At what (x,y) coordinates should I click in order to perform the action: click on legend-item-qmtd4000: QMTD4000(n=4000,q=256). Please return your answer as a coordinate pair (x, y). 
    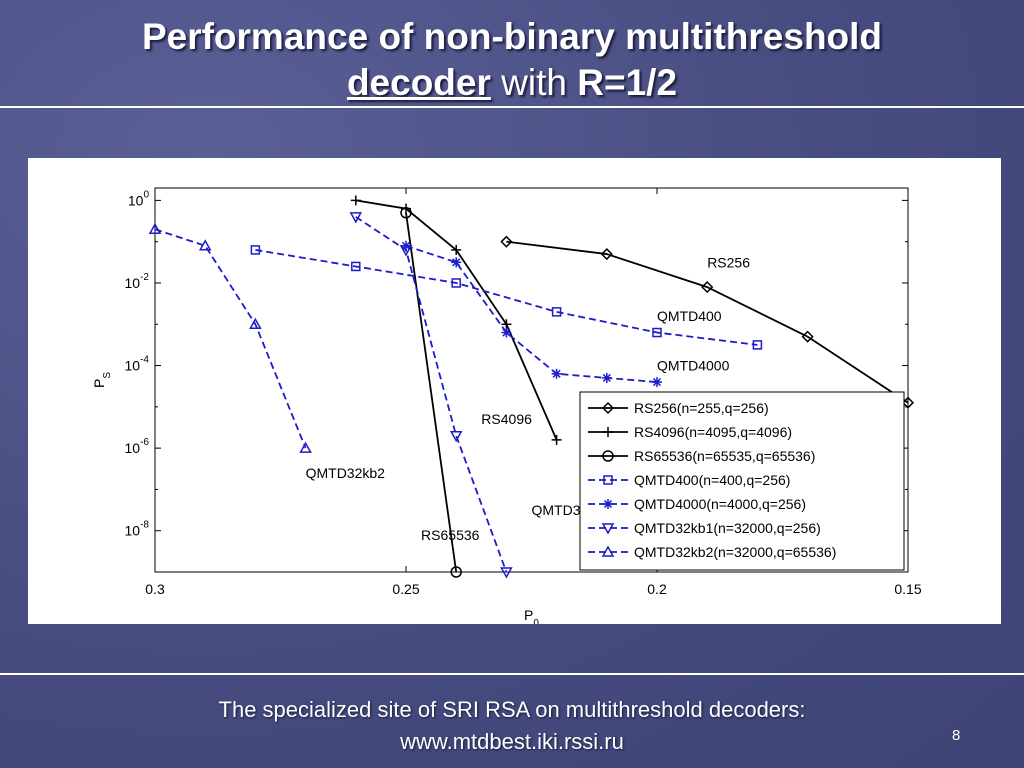
    Looking at the image, I should click on (697, 504).